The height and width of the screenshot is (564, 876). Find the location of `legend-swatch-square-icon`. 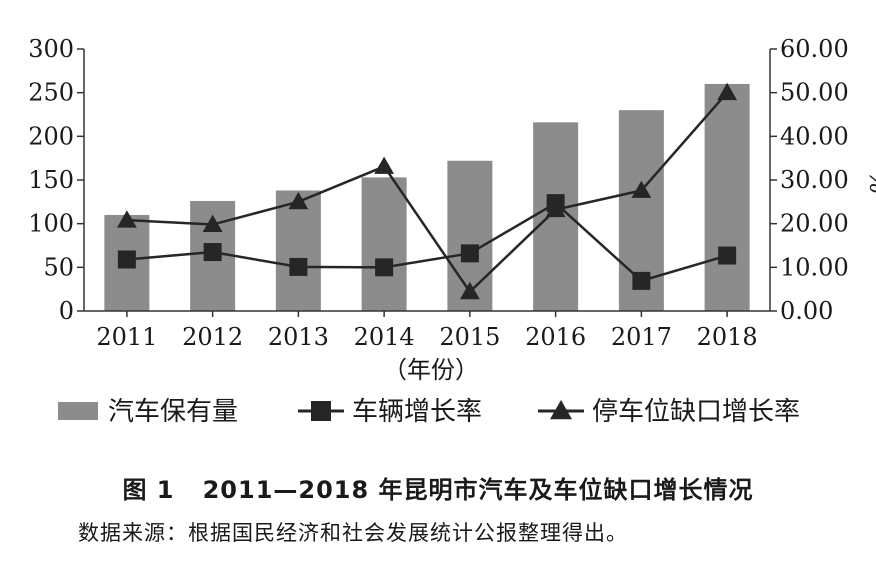

legend-swatch-square-icon is located at coordinates (321, 411).